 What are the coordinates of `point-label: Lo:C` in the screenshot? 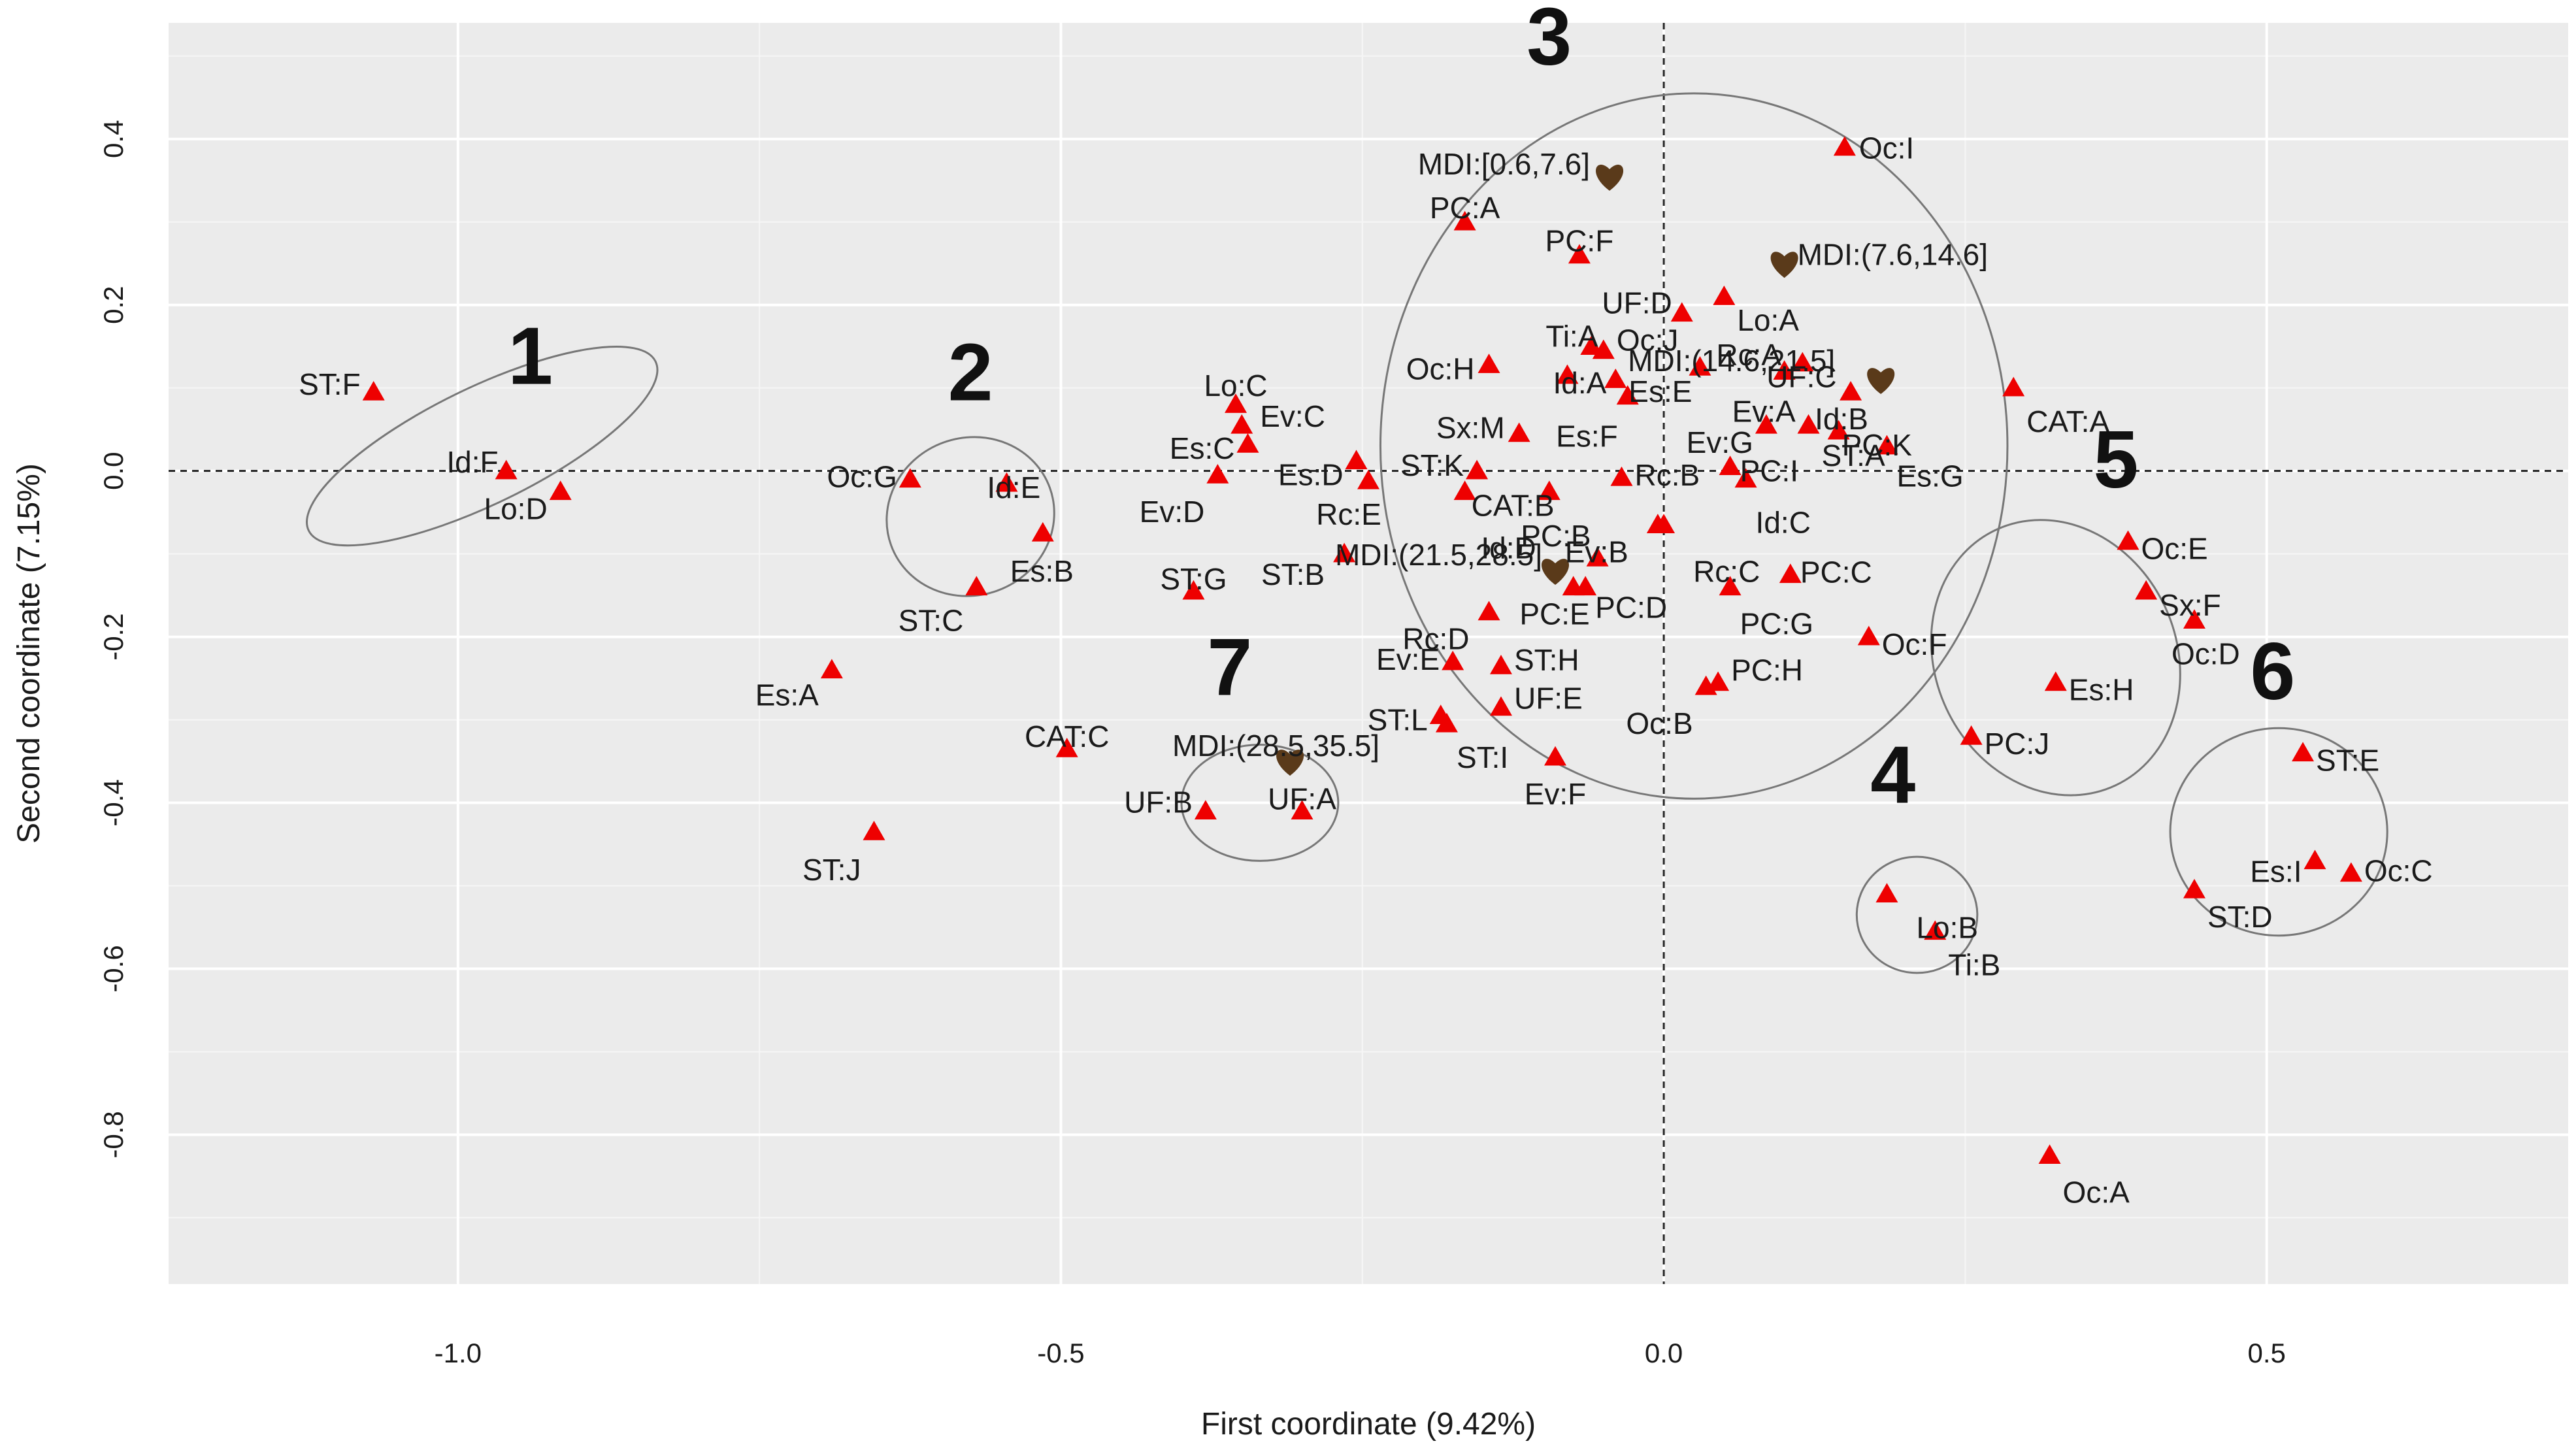 It's located at (1235, 386).